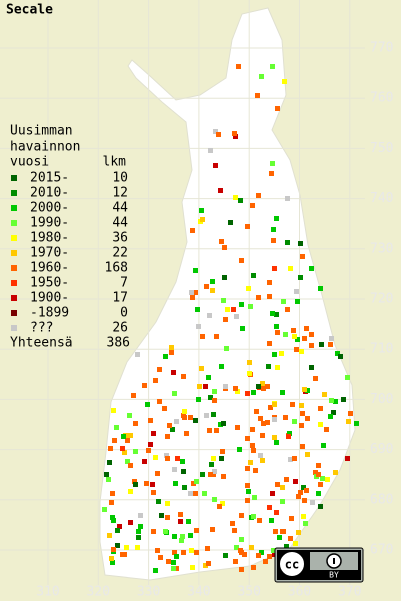  What do you see at coordinates (98, 592) in the screenshot?
I see `x-label: 320` at bounding box center [98, 592].